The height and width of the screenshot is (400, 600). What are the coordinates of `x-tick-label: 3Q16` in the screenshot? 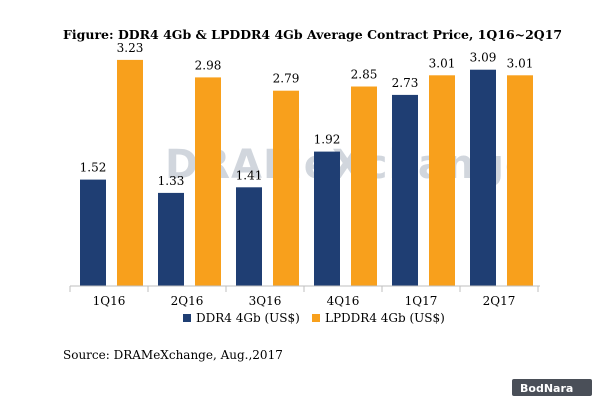 It's located at (265, 301).